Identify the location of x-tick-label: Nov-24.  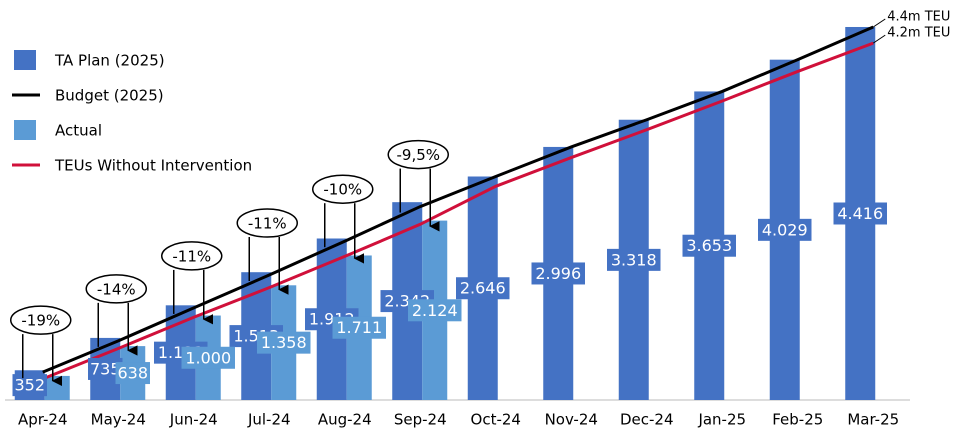
(571, 420).